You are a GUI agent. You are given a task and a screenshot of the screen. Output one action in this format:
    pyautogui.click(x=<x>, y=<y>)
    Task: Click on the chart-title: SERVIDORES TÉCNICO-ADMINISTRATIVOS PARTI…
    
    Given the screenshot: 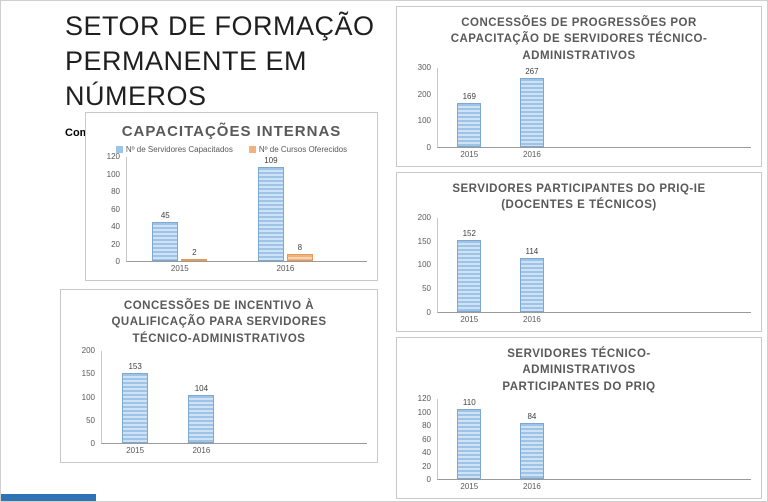 What is the action you would take?
    pyautogui.click(x=579, y=370)
    